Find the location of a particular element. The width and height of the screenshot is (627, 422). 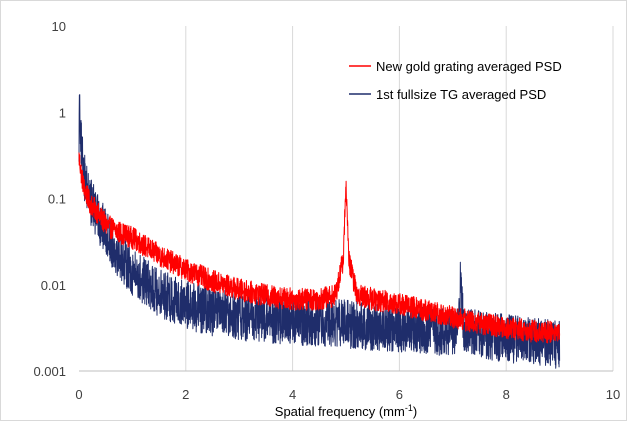

legend-label-blue: 1st fullsize TG averaged PSD is located at coordinates (461, 94).